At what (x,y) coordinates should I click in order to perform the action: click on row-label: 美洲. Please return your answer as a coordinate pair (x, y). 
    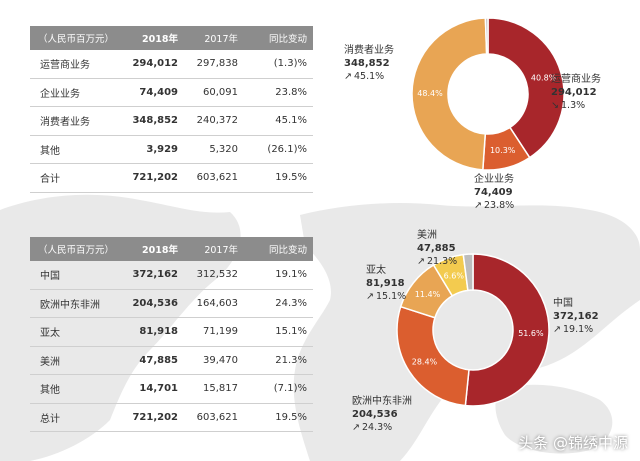
    Looking at the image, I should click on (76, 360).